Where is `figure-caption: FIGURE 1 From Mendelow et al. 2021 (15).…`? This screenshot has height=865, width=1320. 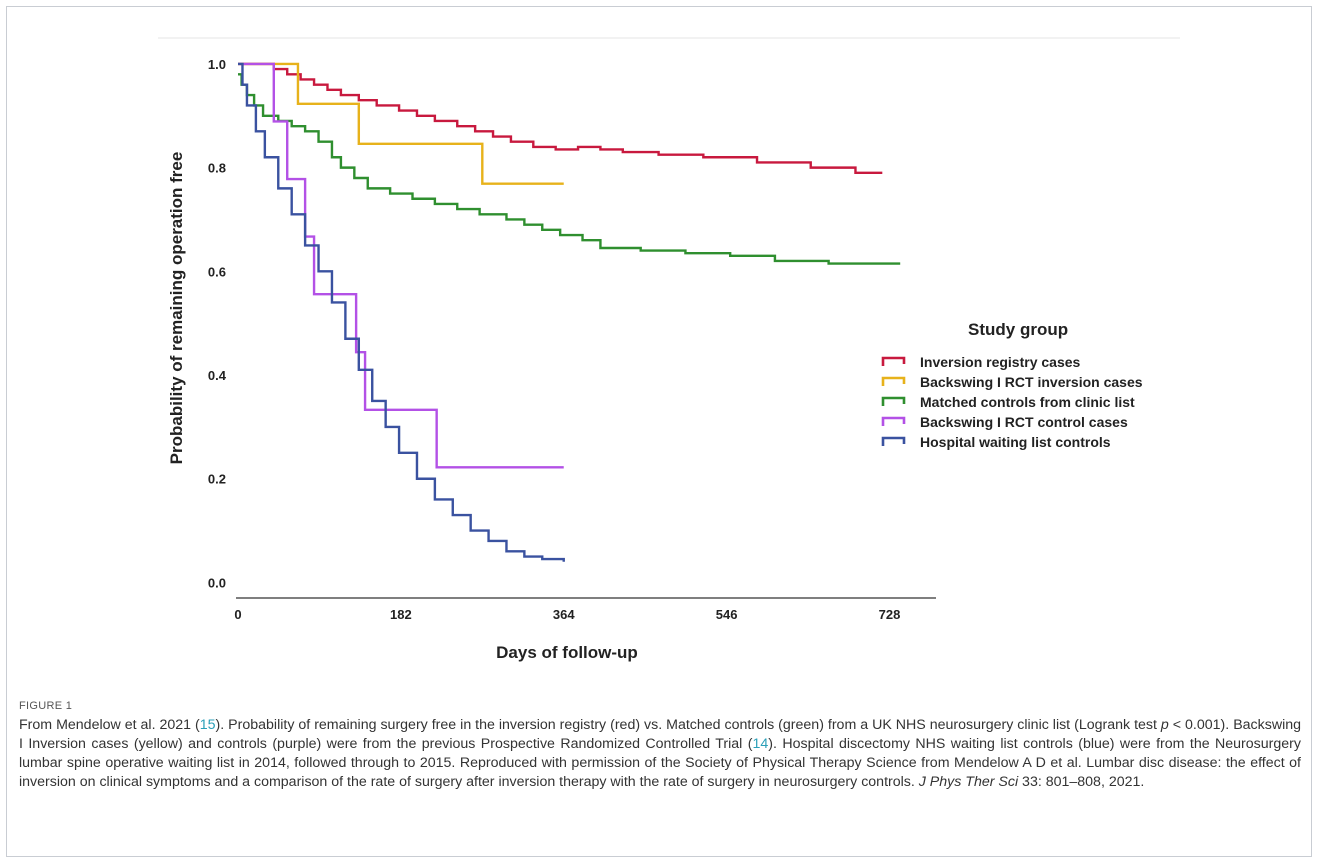
figure-caption: FIGURE 1 From Mendelow et al. 2021 (15).… is located at coordinates (660, 746).